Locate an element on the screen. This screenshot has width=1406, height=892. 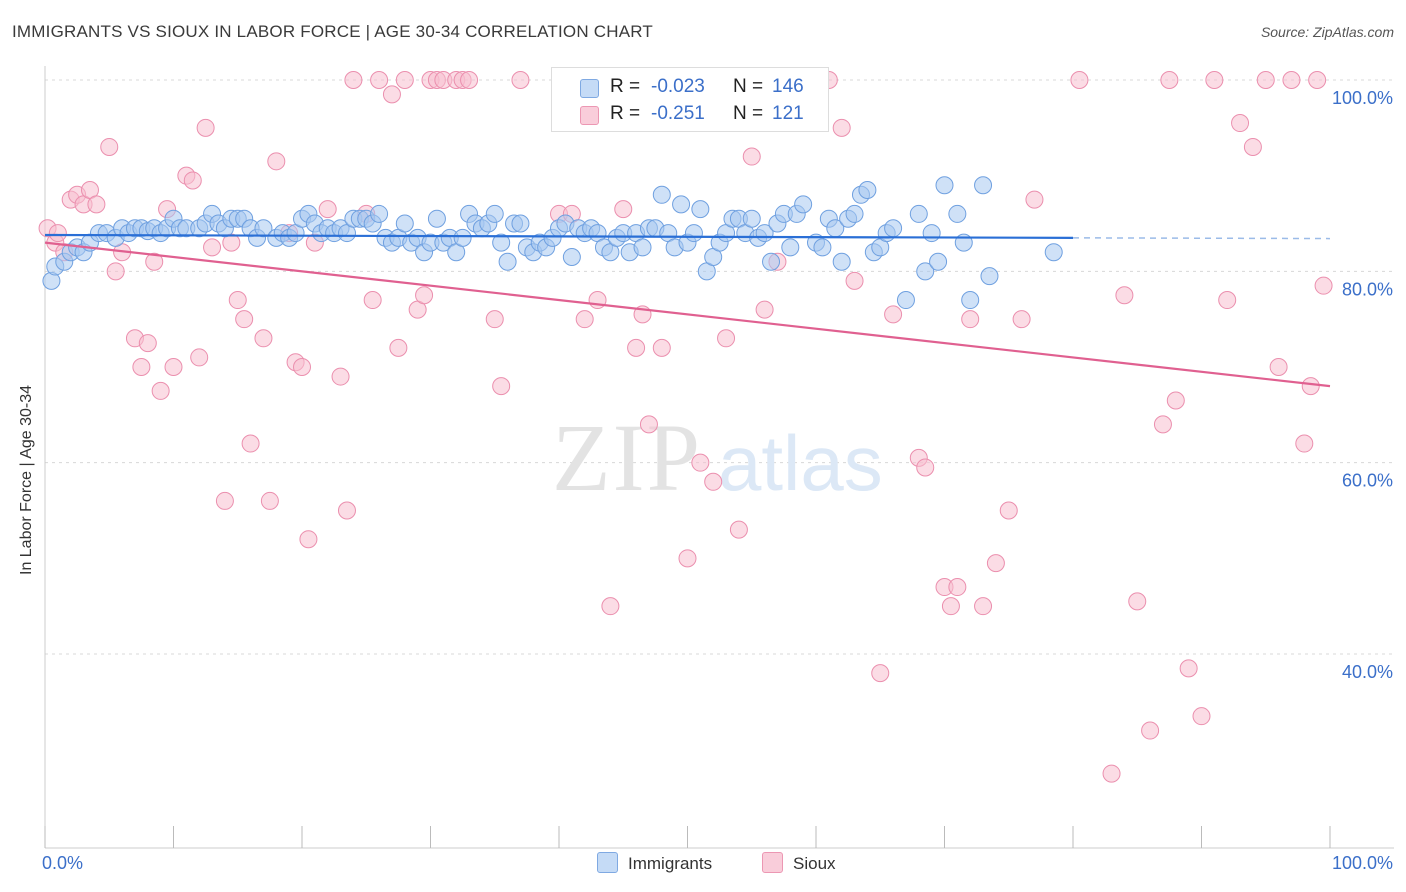
legend-item-immigrants: Immigrants is located at coordinates (654, 863).